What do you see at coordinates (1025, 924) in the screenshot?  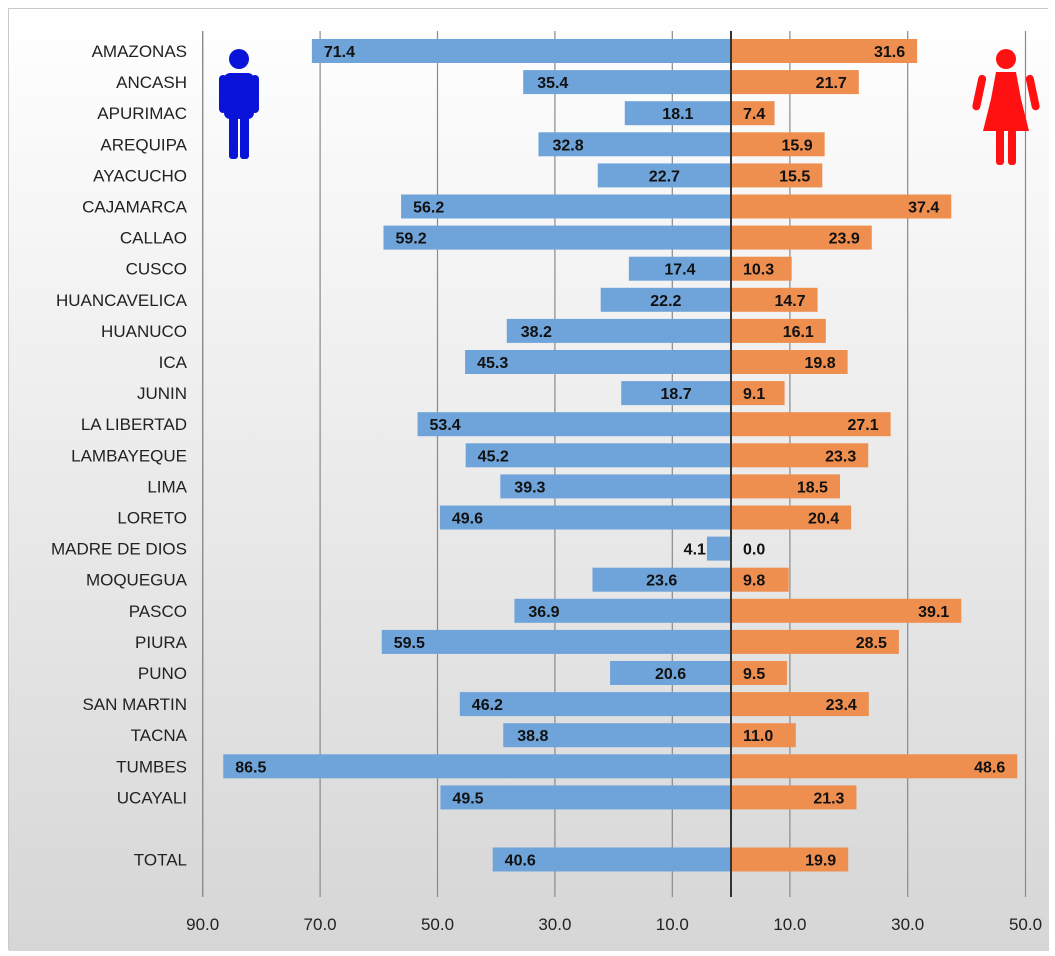 I see `x-tick-label-right-2: 50.0` at bounding box center [1025, 924].